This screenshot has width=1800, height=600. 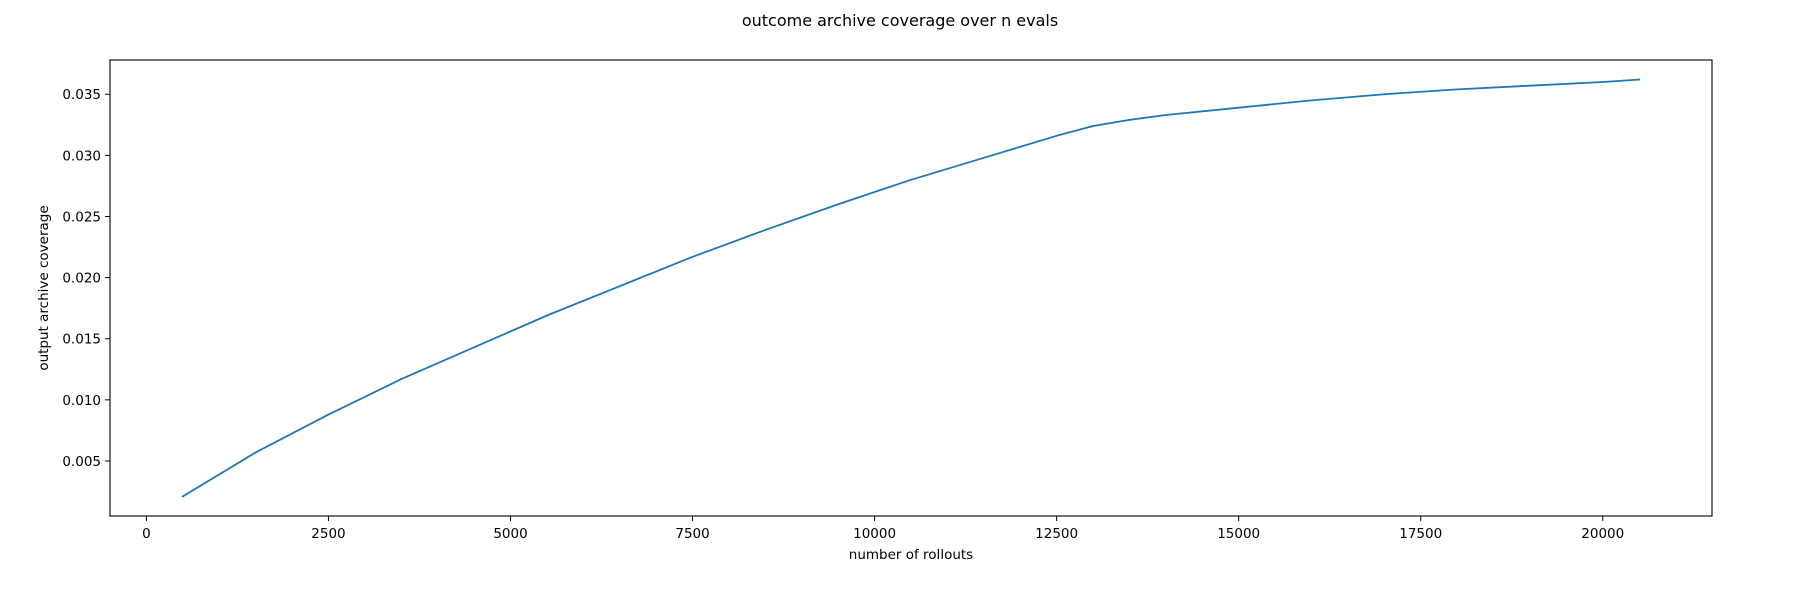 I want to click on y-tick-label: 0.035, so click(x=81, y=95).